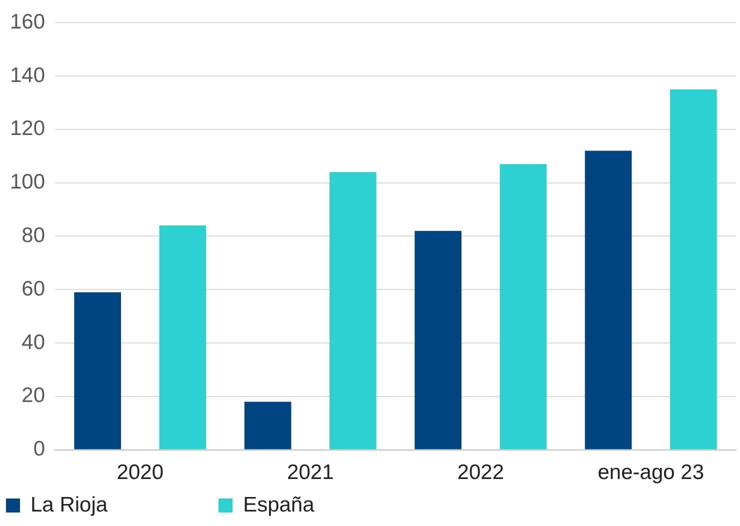 The height and width of the screenshot is (526, 740). I want to click on legend-label: España, so click(331, 504).